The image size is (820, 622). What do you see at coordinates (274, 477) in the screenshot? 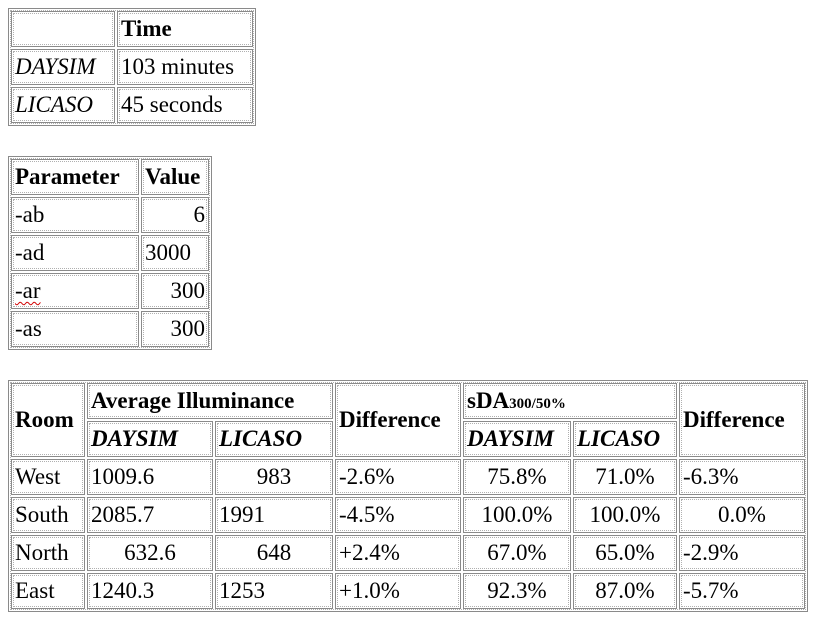
I see `illuminance-licaso-value: 983` at bounding box center [274, 477].